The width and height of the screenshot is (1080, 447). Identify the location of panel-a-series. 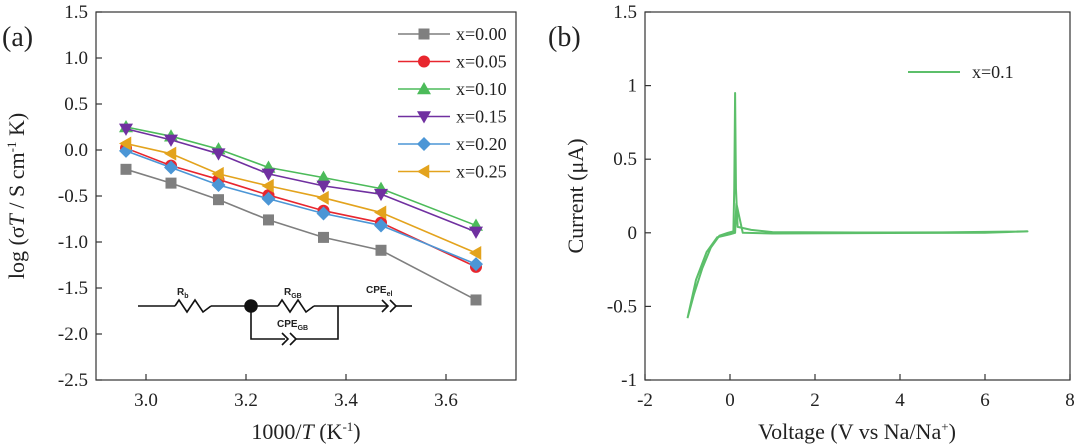
(301, 213).